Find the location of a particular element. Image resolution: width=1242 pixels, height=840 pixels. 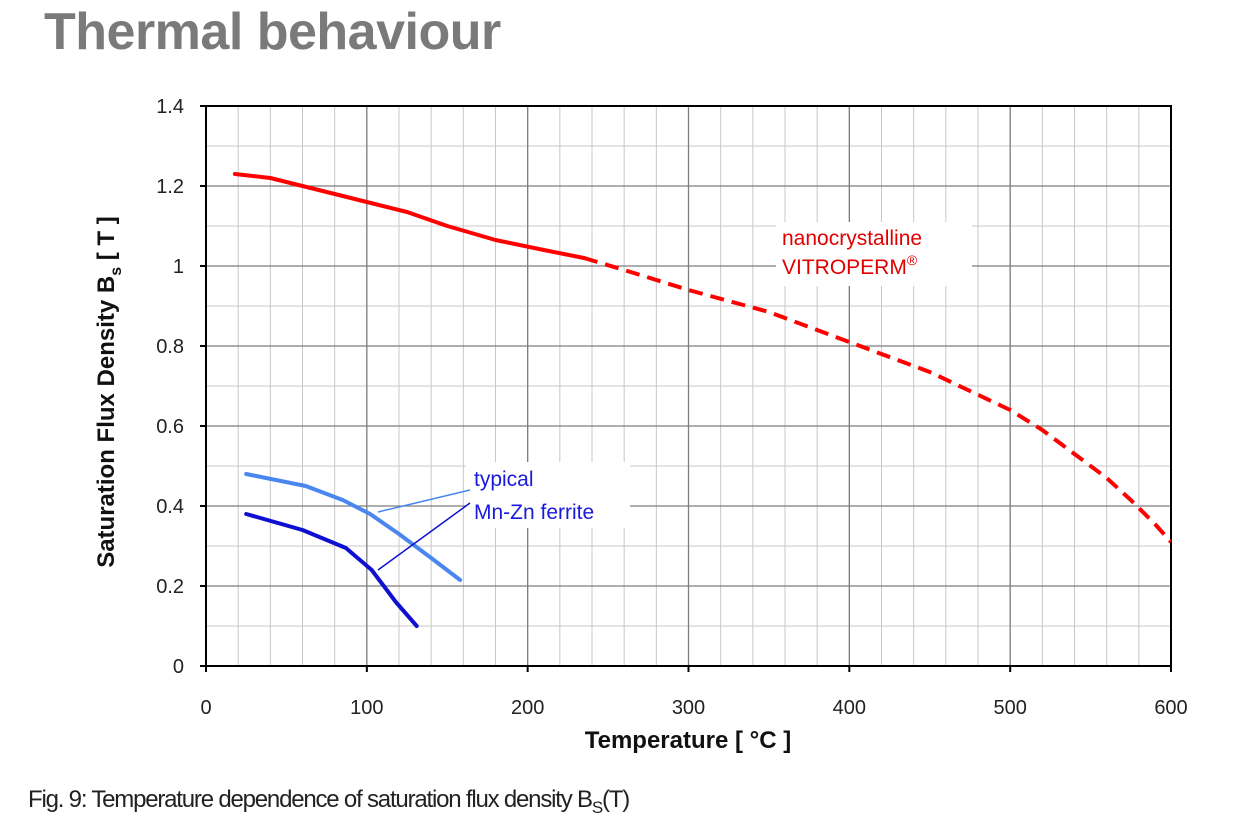

annotation-vitroperm: nanocrystalline VITROPERM® is located at coordinates (874, 254).